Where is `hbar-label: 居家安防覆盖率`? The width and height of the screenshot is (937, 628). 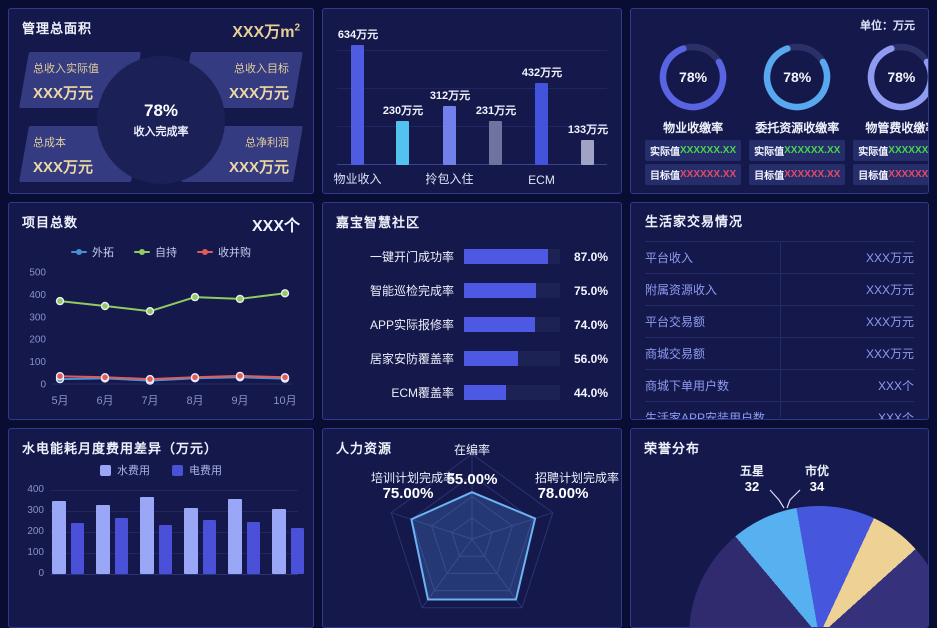
hbar-label: 居家安防覆盖率 is located at coordinates (400, 358).